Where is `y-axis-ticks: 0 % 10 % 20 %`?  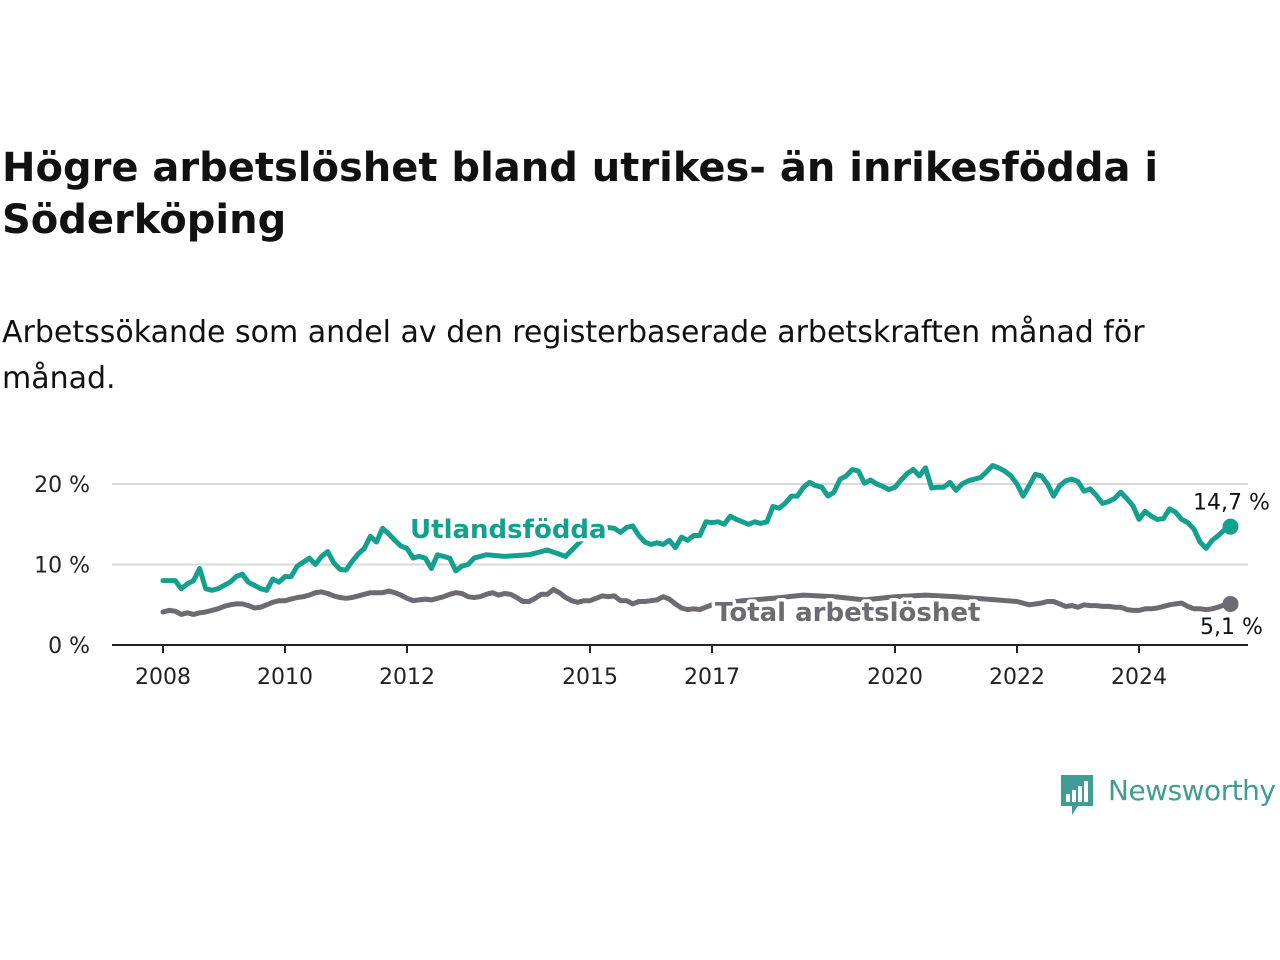
y-axis-ticks: 0 % 10 % 20 % is located at coordinates (62, 566).